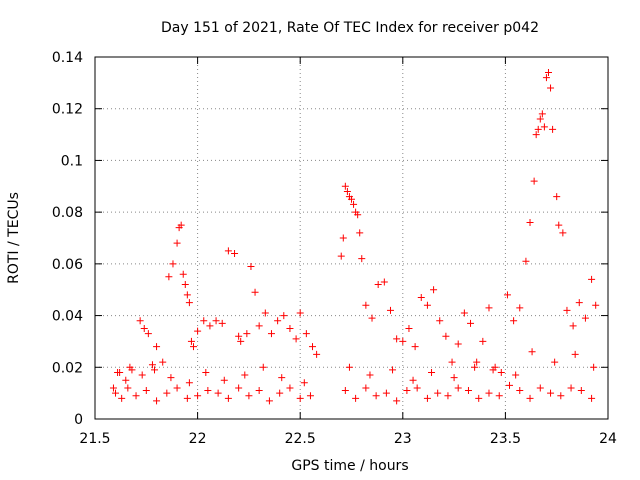  Describe the element at coordinates (67, 58) in the screenshot. I see `y-tick-label: 0.14` at that location.